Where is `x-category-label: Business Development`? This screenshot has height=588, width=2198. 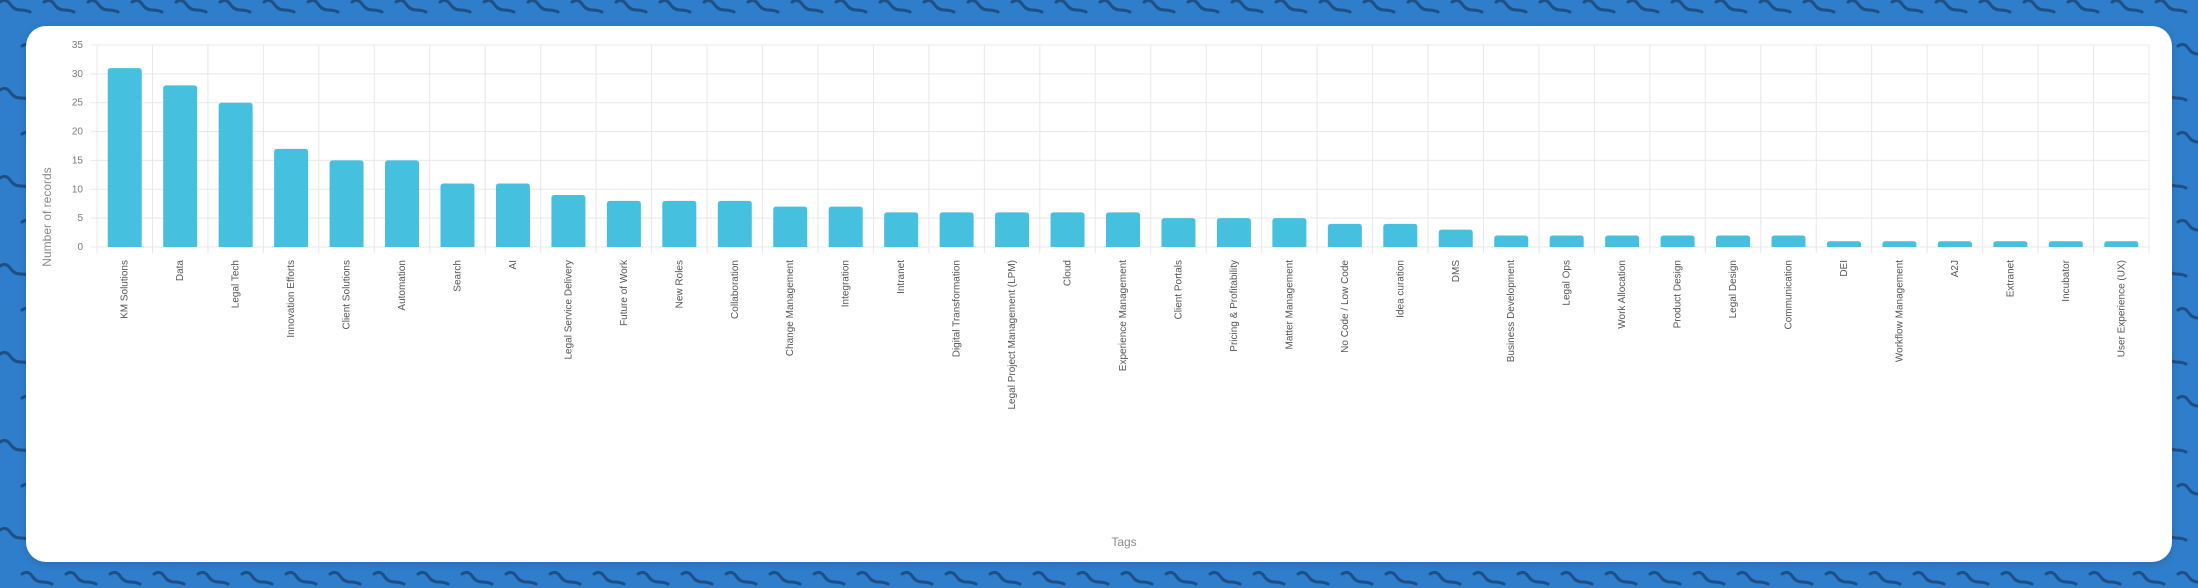
x-category-label: Business Development is located at coordinates (1511, 311).